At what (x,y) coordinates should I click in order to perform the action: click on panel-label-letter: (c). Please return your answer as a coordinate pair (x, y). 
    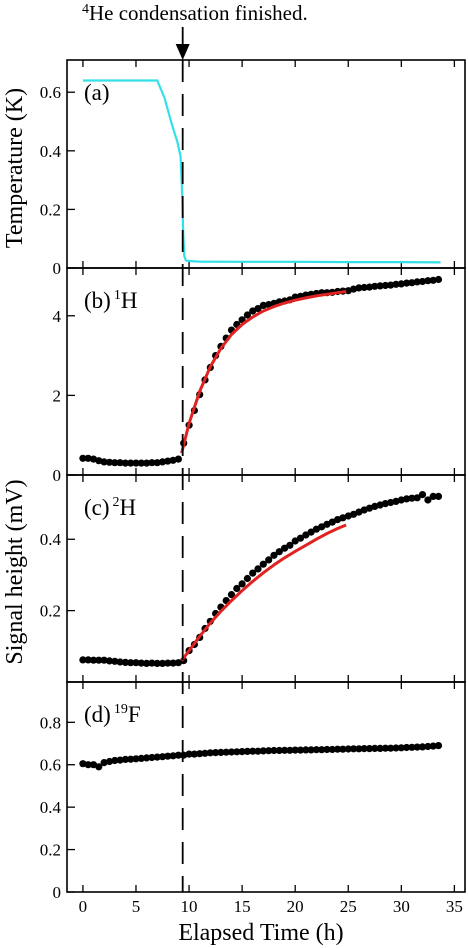
    Looking at the image, I should click on (97, 507).